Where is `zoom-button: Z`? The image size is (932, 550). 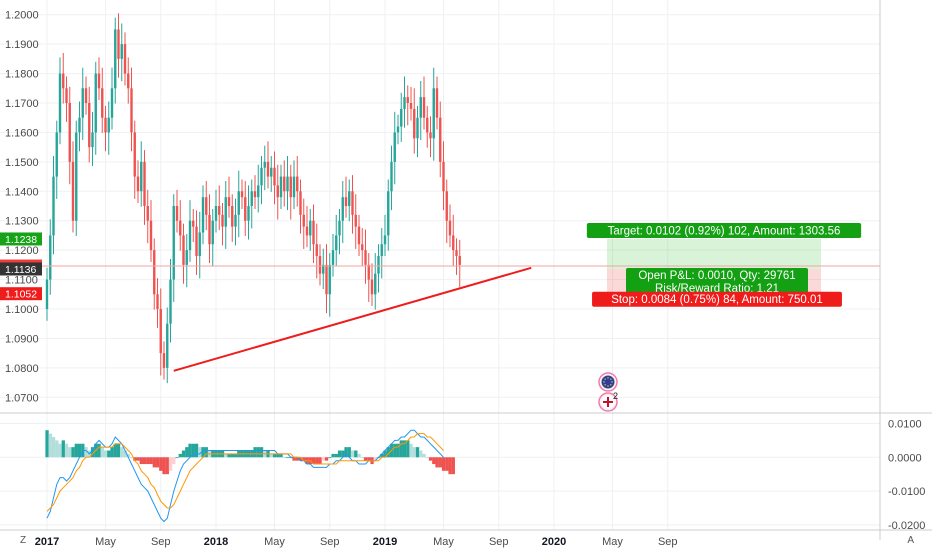
zoom-button: Z is located at coordinates (23, 540).